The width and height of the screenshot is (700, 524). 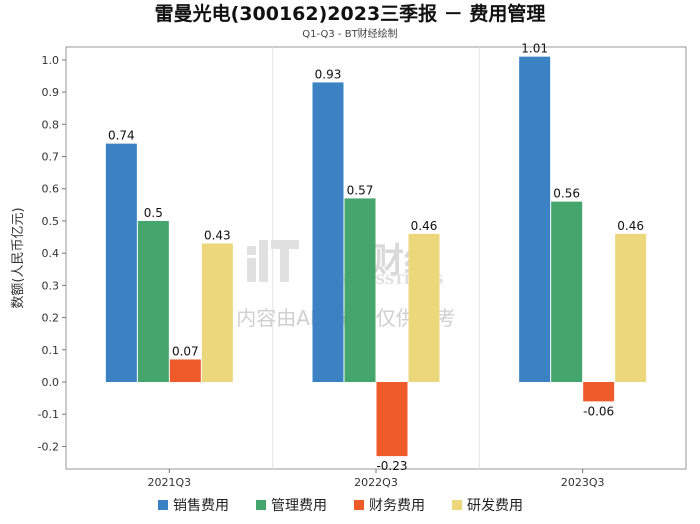 What do you see at coordinates (51, 189) in the screenshot?
I see `y-tick-label: 0.6` at bounding box center [51, 189].